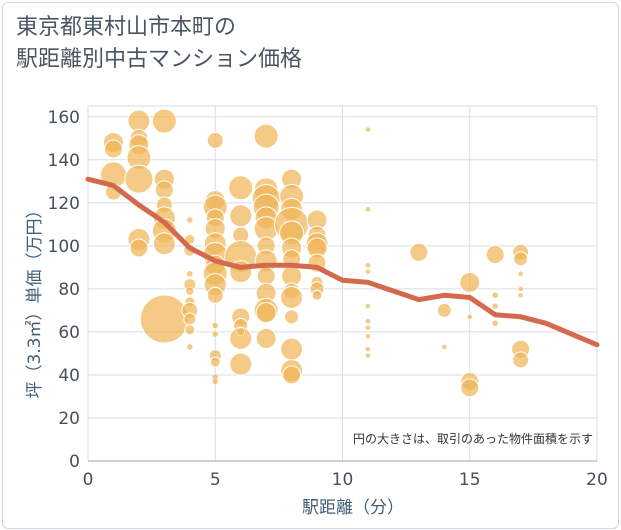 This screenshot has width=621, height=530. What do you see at coordinates (343, 480) in the screenshot?
I see `x-tick-label: 10` at bounding box center [343, 480].